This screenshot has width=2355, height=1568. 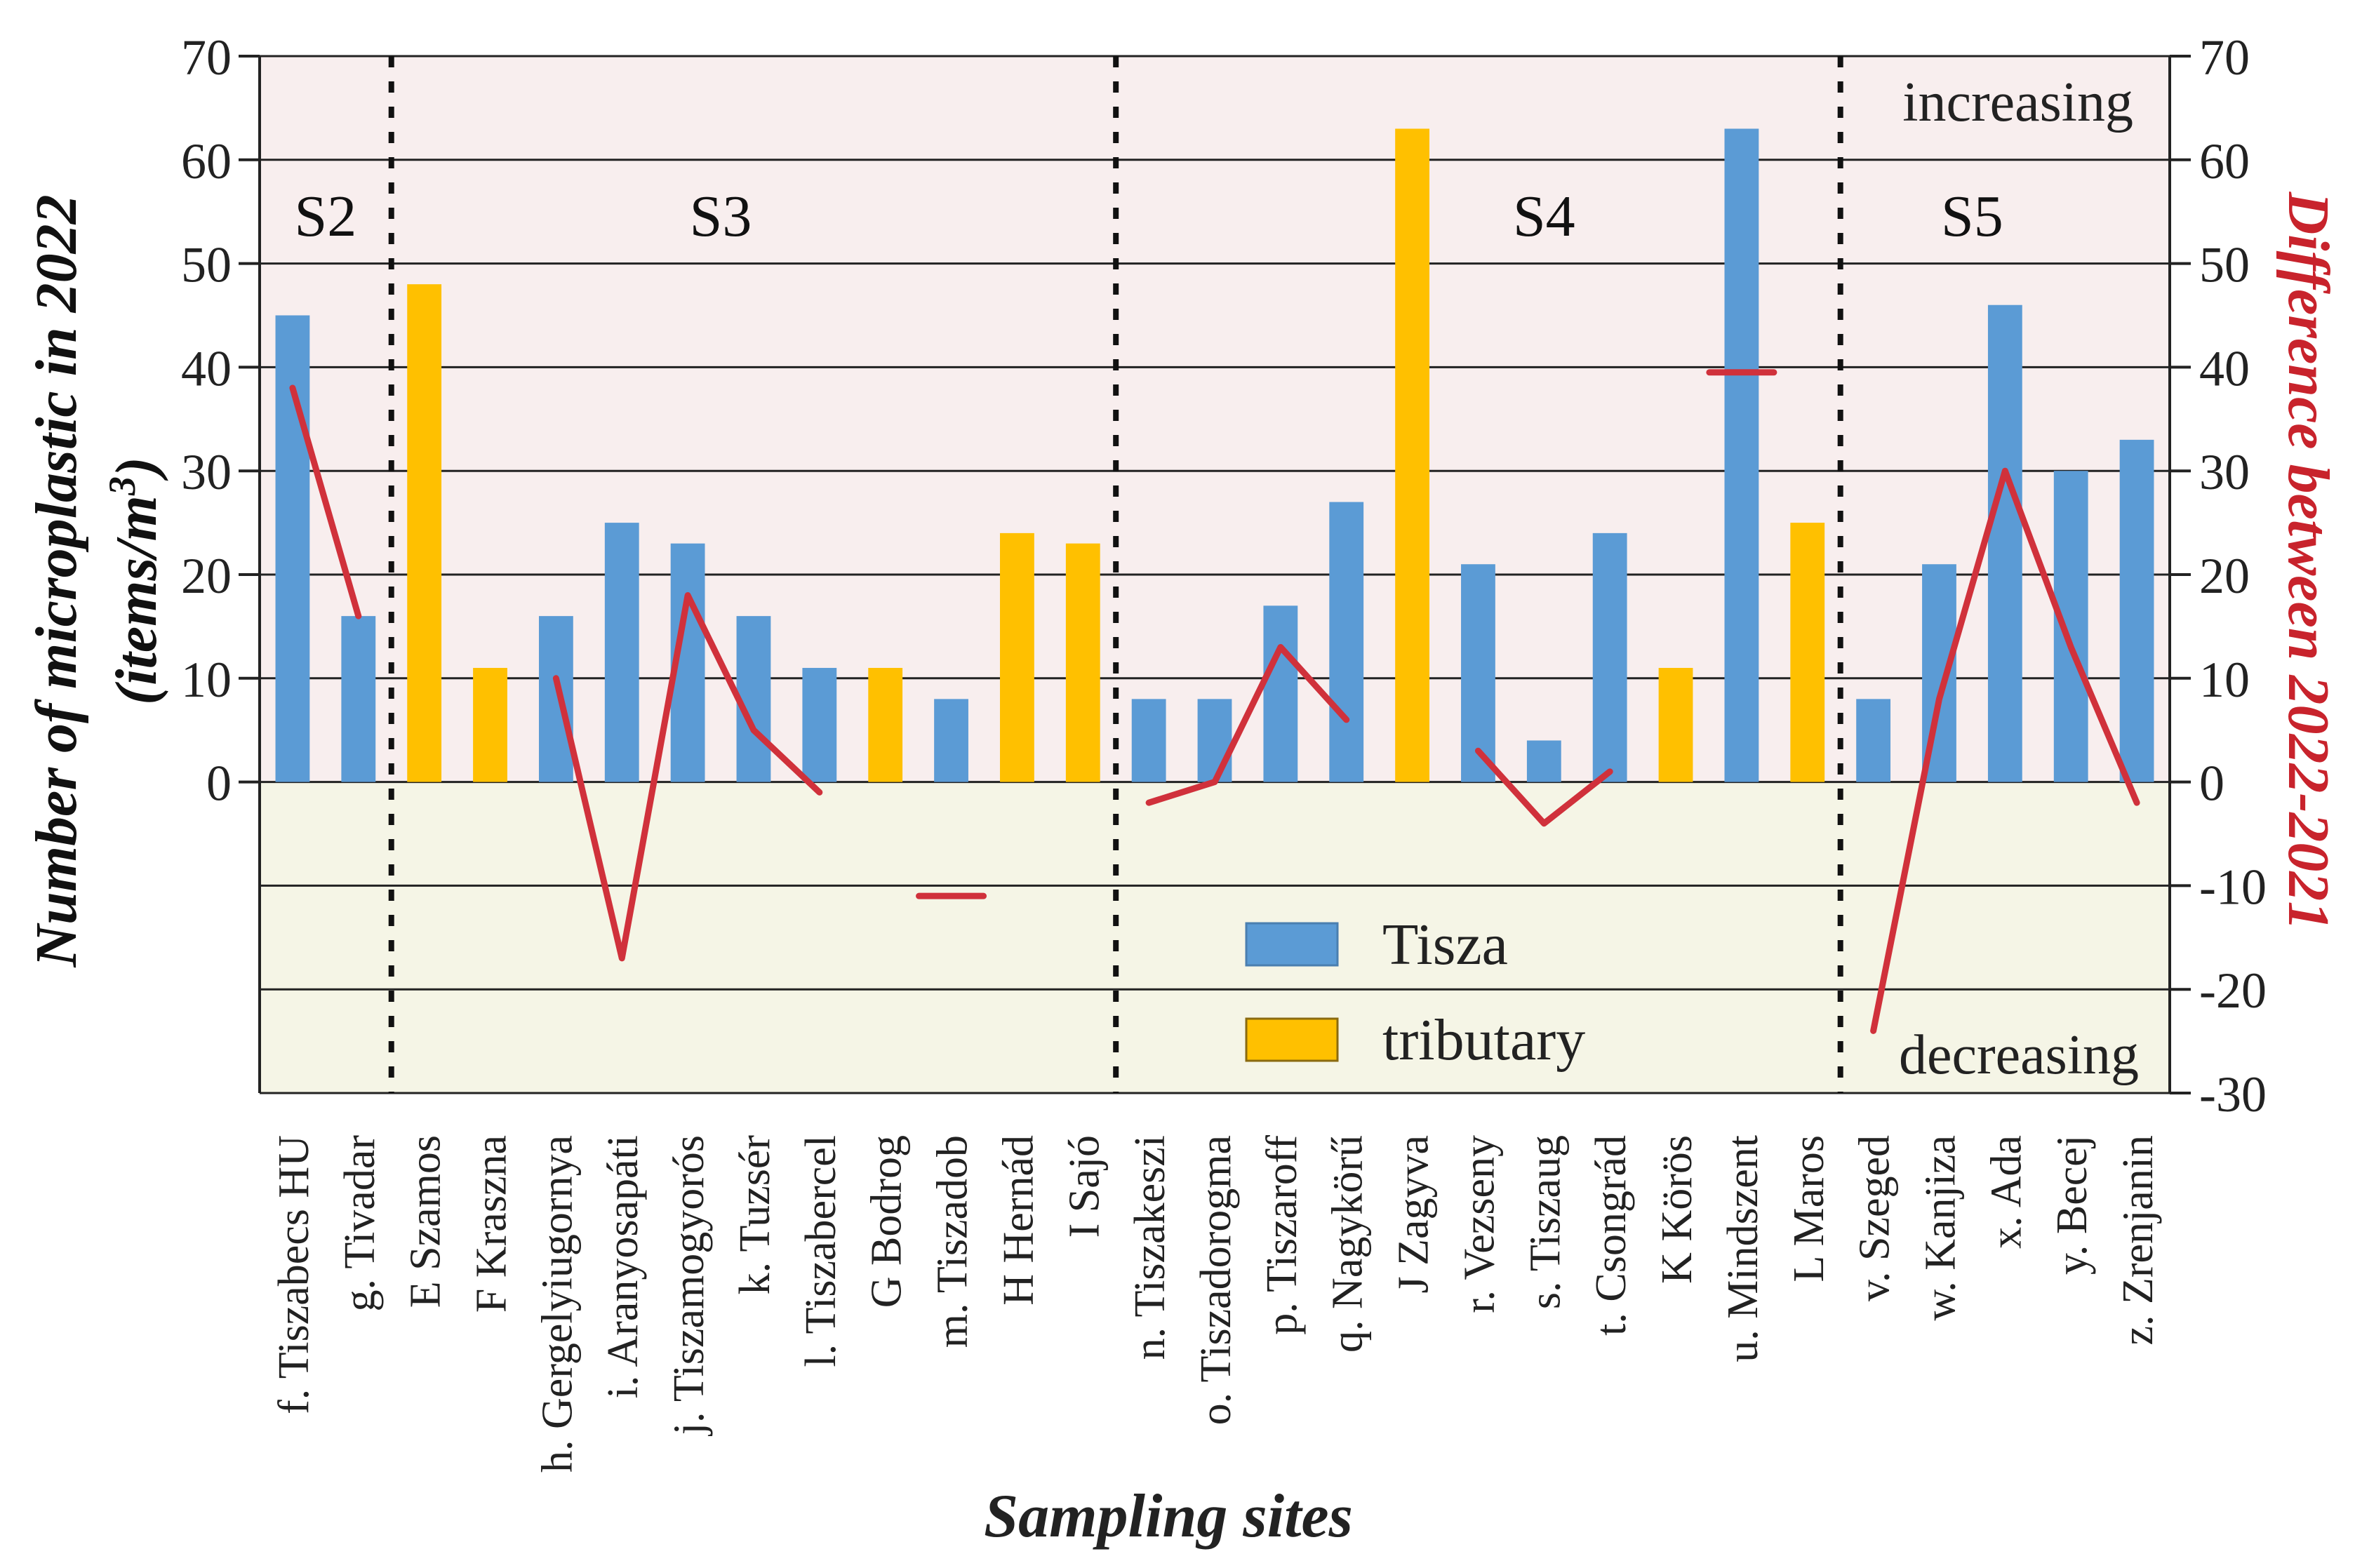 I want to click on y-axis-label-line1: Number of microplastic in 2022, so click(x=56, y=580).